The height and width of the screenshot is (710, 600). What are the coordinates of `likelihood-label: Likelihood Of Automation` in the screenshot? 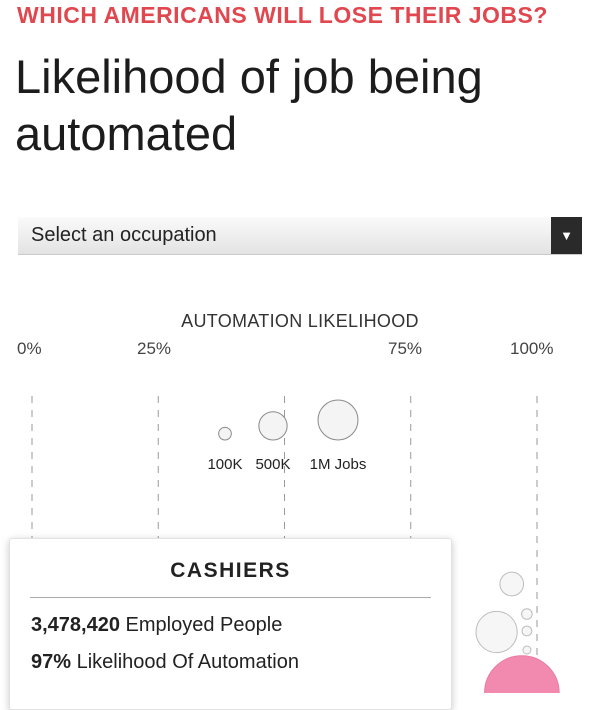 It's located at (187, 662).